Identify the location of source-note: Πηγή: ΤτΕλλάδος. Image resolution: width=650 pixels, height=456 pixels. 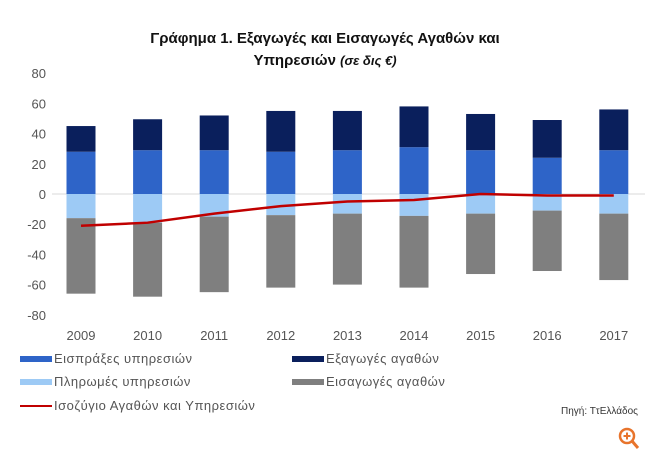
(599, 411).